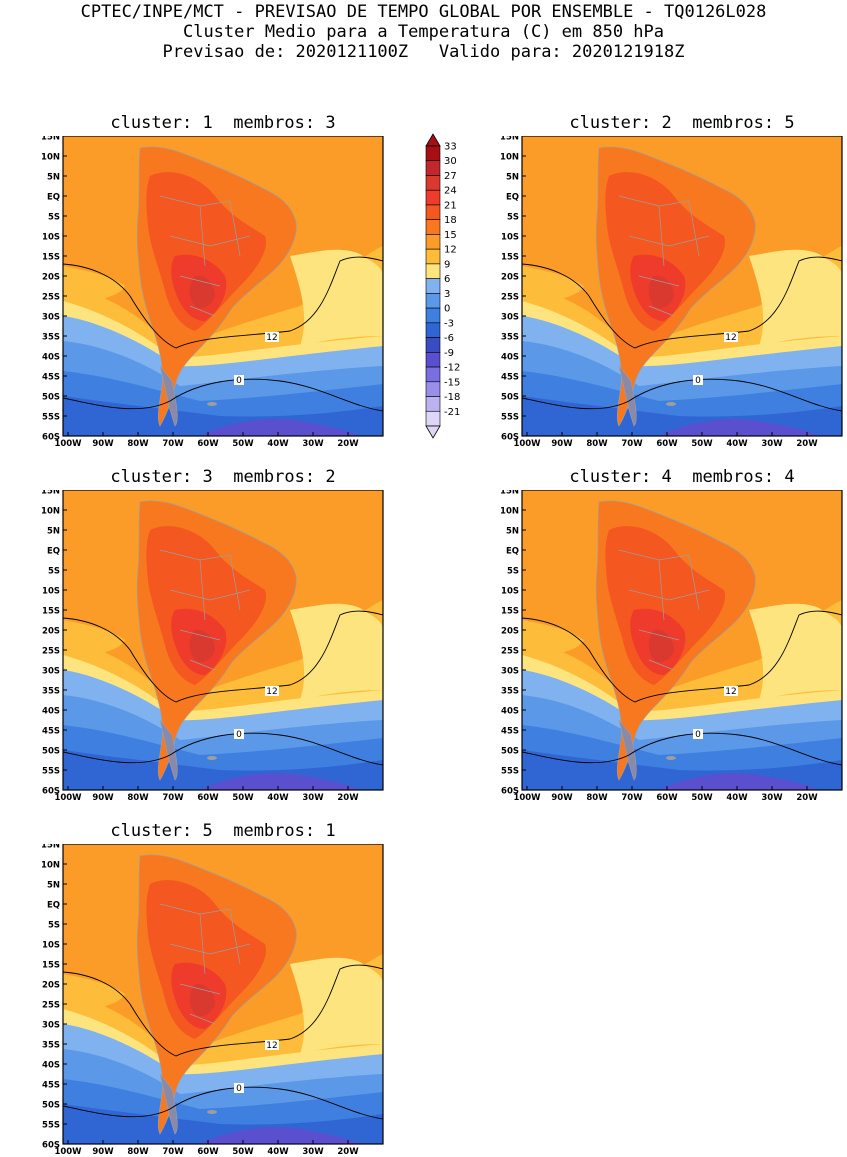  I want to click on lon-label: 40W, so click(278, 1150).